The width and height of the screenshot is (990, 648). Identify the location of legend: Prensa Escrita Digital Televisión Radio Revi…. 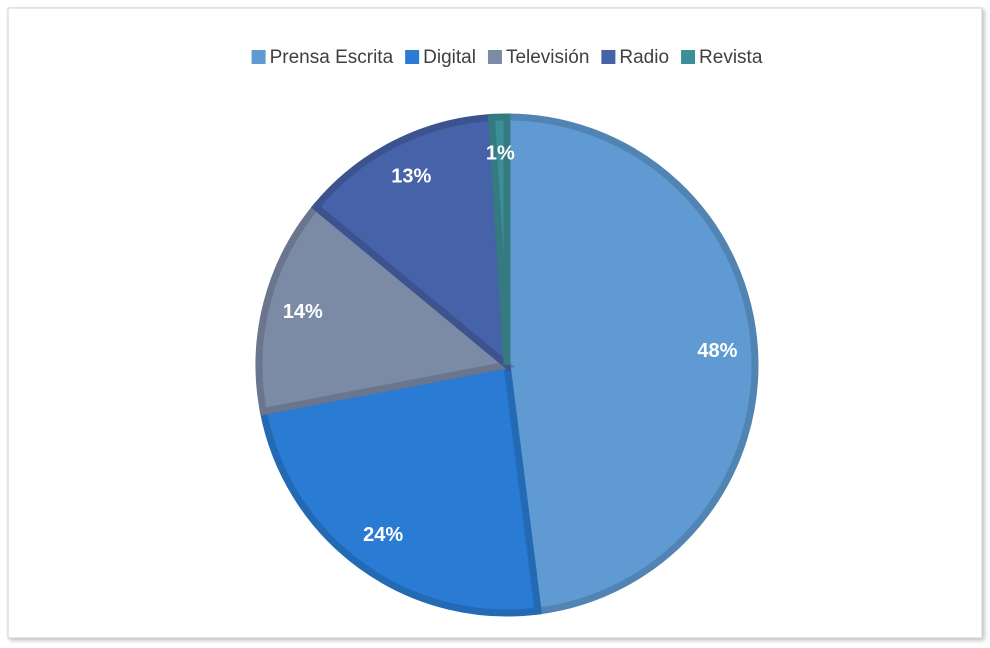
(507, 57).